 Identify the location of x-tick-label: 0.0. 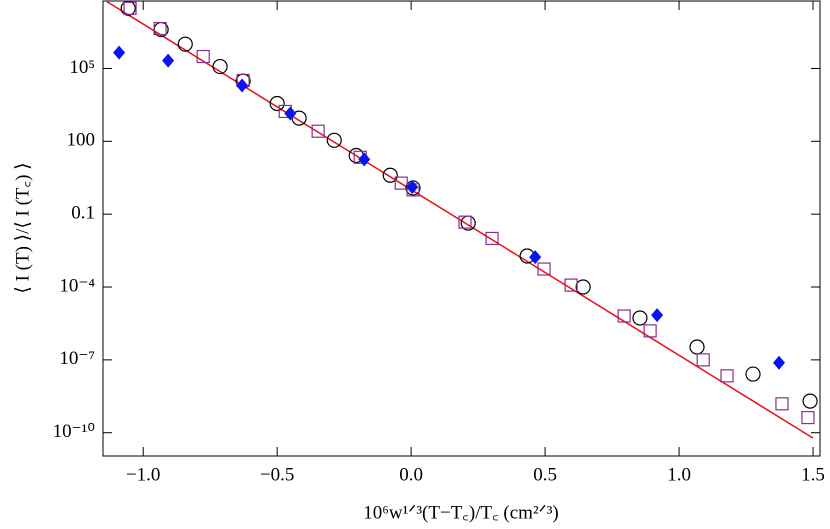
(411, 474).